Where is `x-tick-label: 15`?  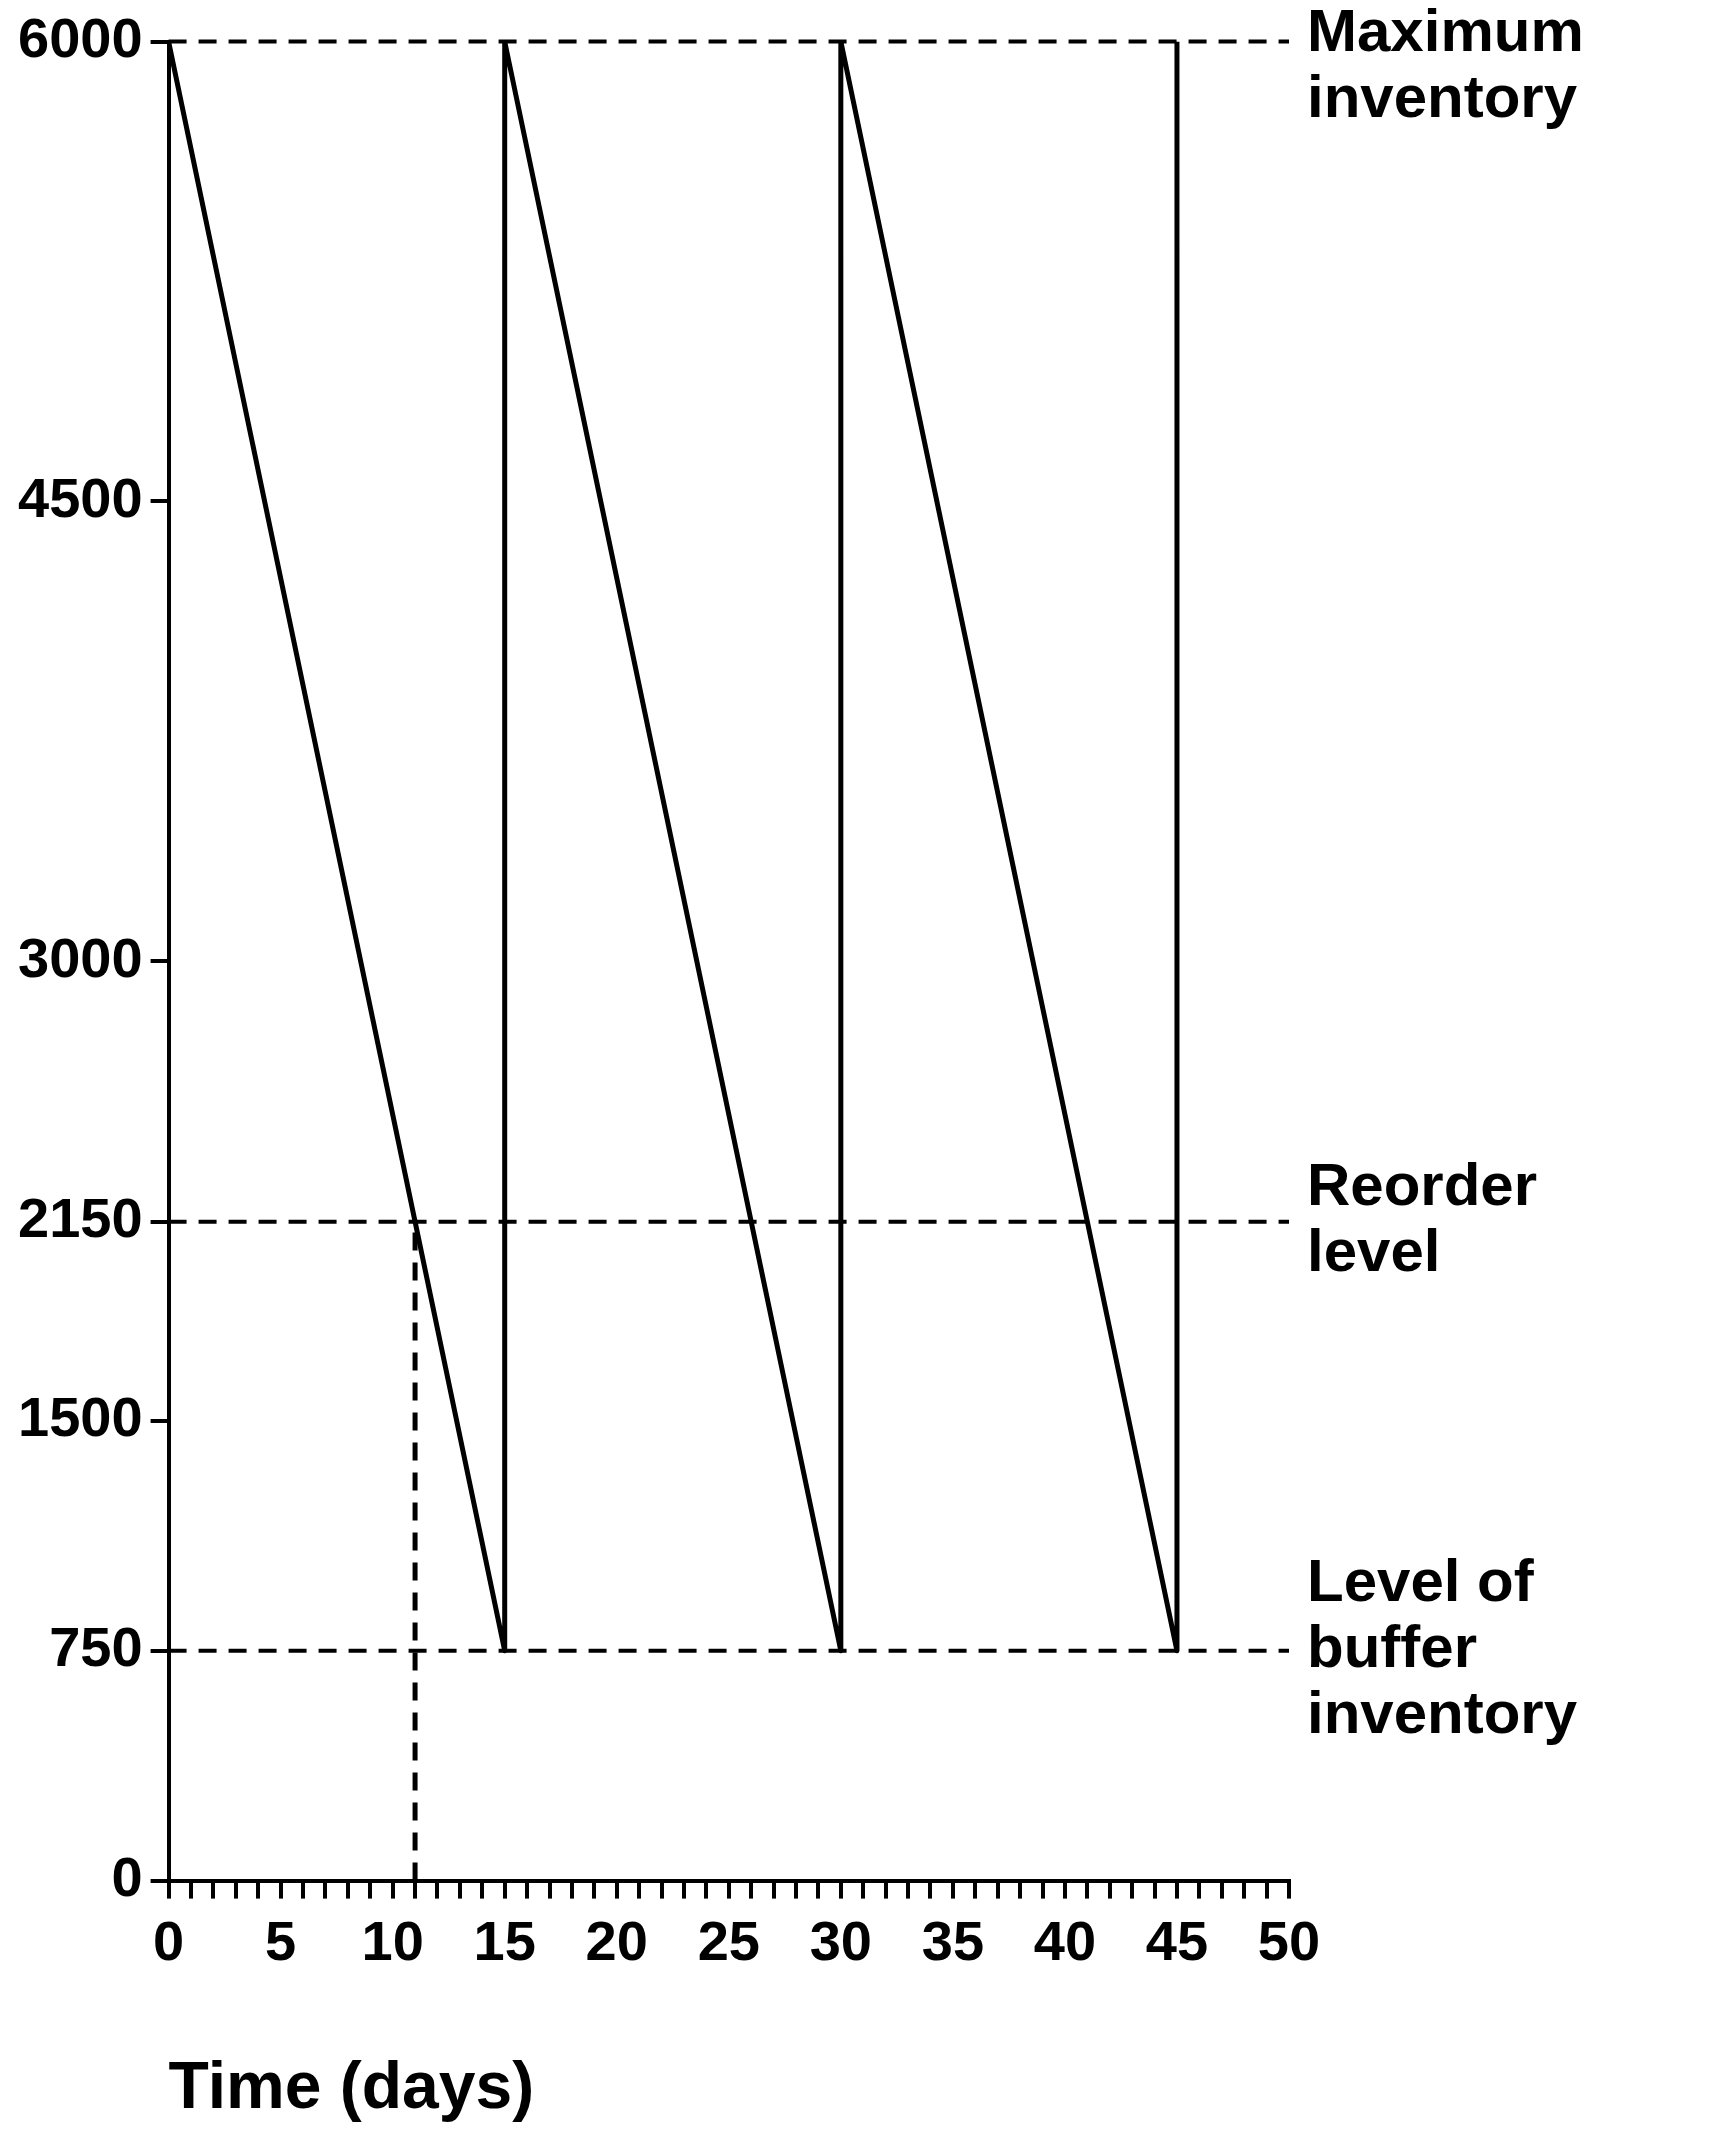 x-tick-label: 15 is located at coordinates (504, 1940).